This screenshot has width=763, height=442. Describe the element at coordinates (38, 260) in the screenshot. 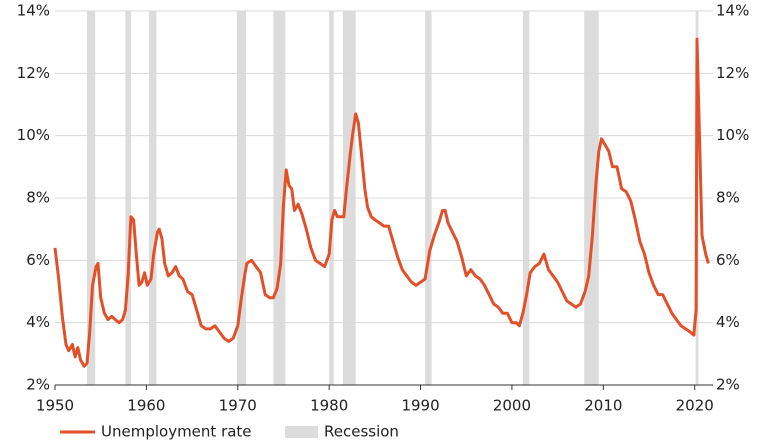

I see `y-tick-label: 6%` at that location.